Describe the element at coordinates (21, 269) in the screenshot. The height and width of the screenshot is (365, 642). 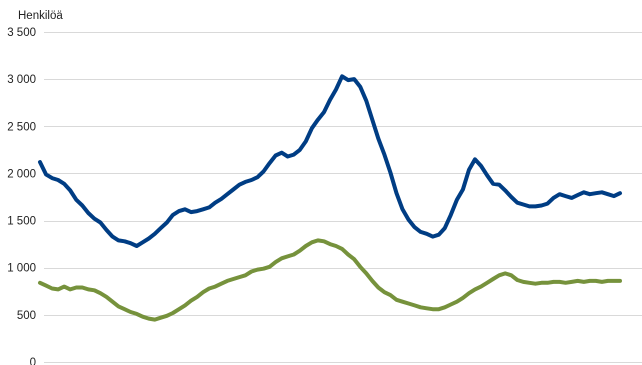
I see `y-tick-label: 1 000` at that location.